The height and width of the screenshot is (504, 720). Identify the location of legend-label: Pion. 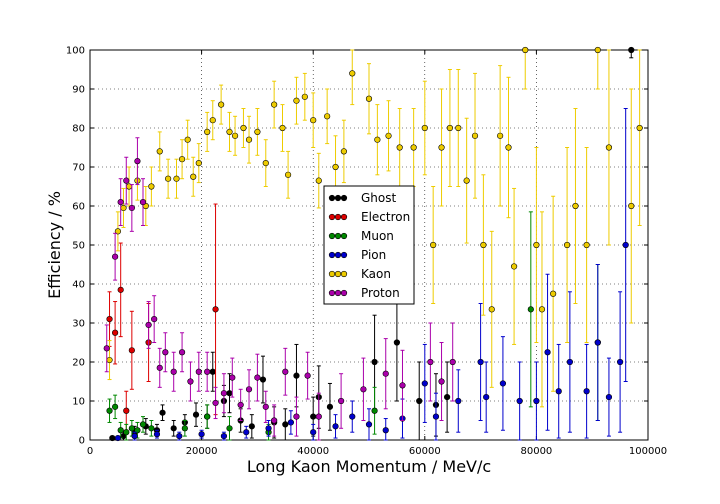
(373, 255).